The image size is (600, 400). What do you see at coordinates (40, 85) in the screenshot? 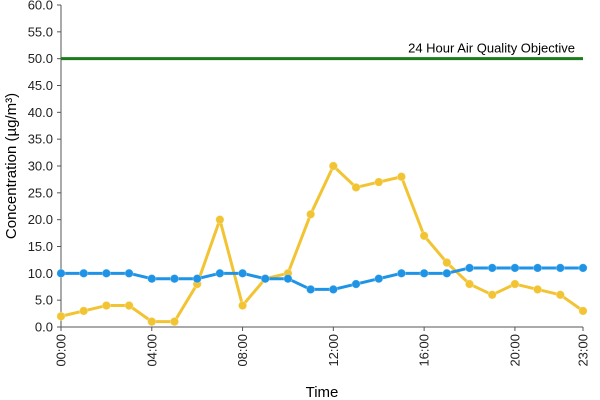
I see `y-tick-label: 45.0` at bounding box center [40, 85].